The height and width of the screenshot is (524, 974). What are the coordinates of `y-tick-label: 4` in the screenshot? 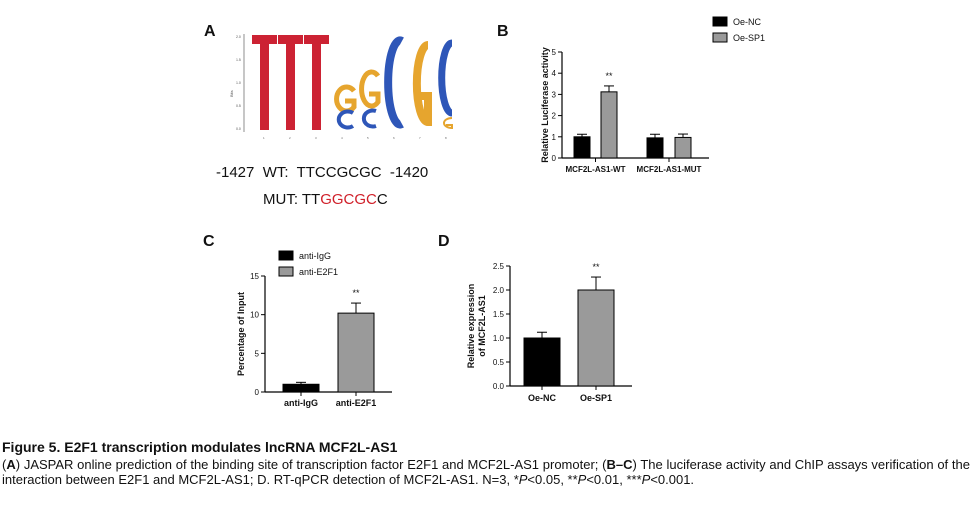 It's located at (554, 73).